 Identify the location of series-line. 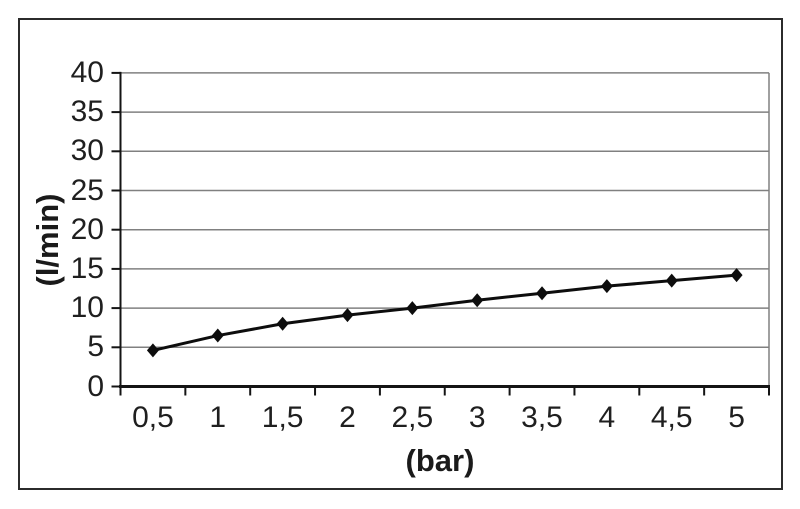
(445, 312).